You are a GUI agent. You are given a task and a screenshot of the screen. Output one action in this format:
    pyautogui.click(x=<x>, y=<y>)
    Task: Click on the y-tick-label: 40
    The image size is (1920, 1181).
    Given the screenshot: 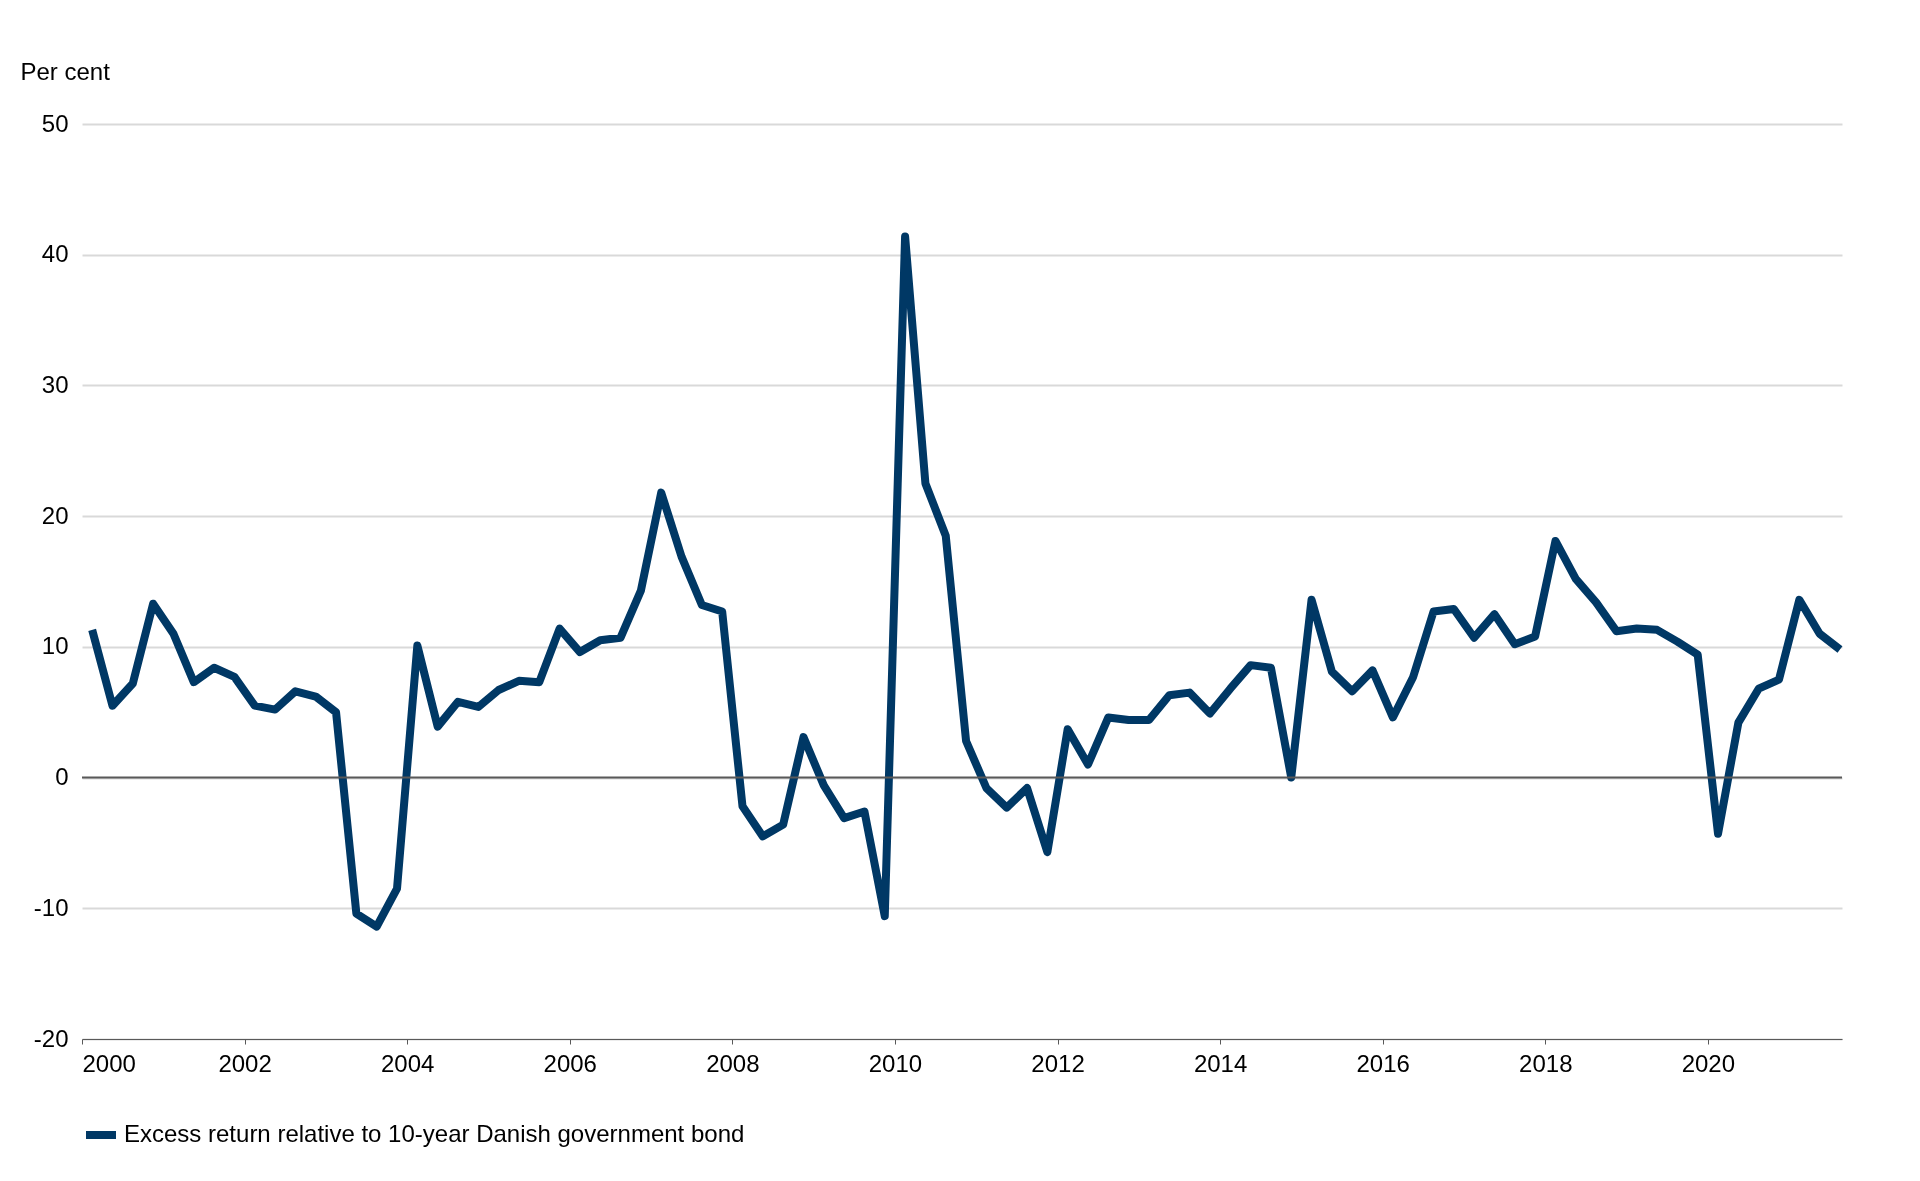 What is the action you would take?
    pyautogui.click(x=55, y=254)
    